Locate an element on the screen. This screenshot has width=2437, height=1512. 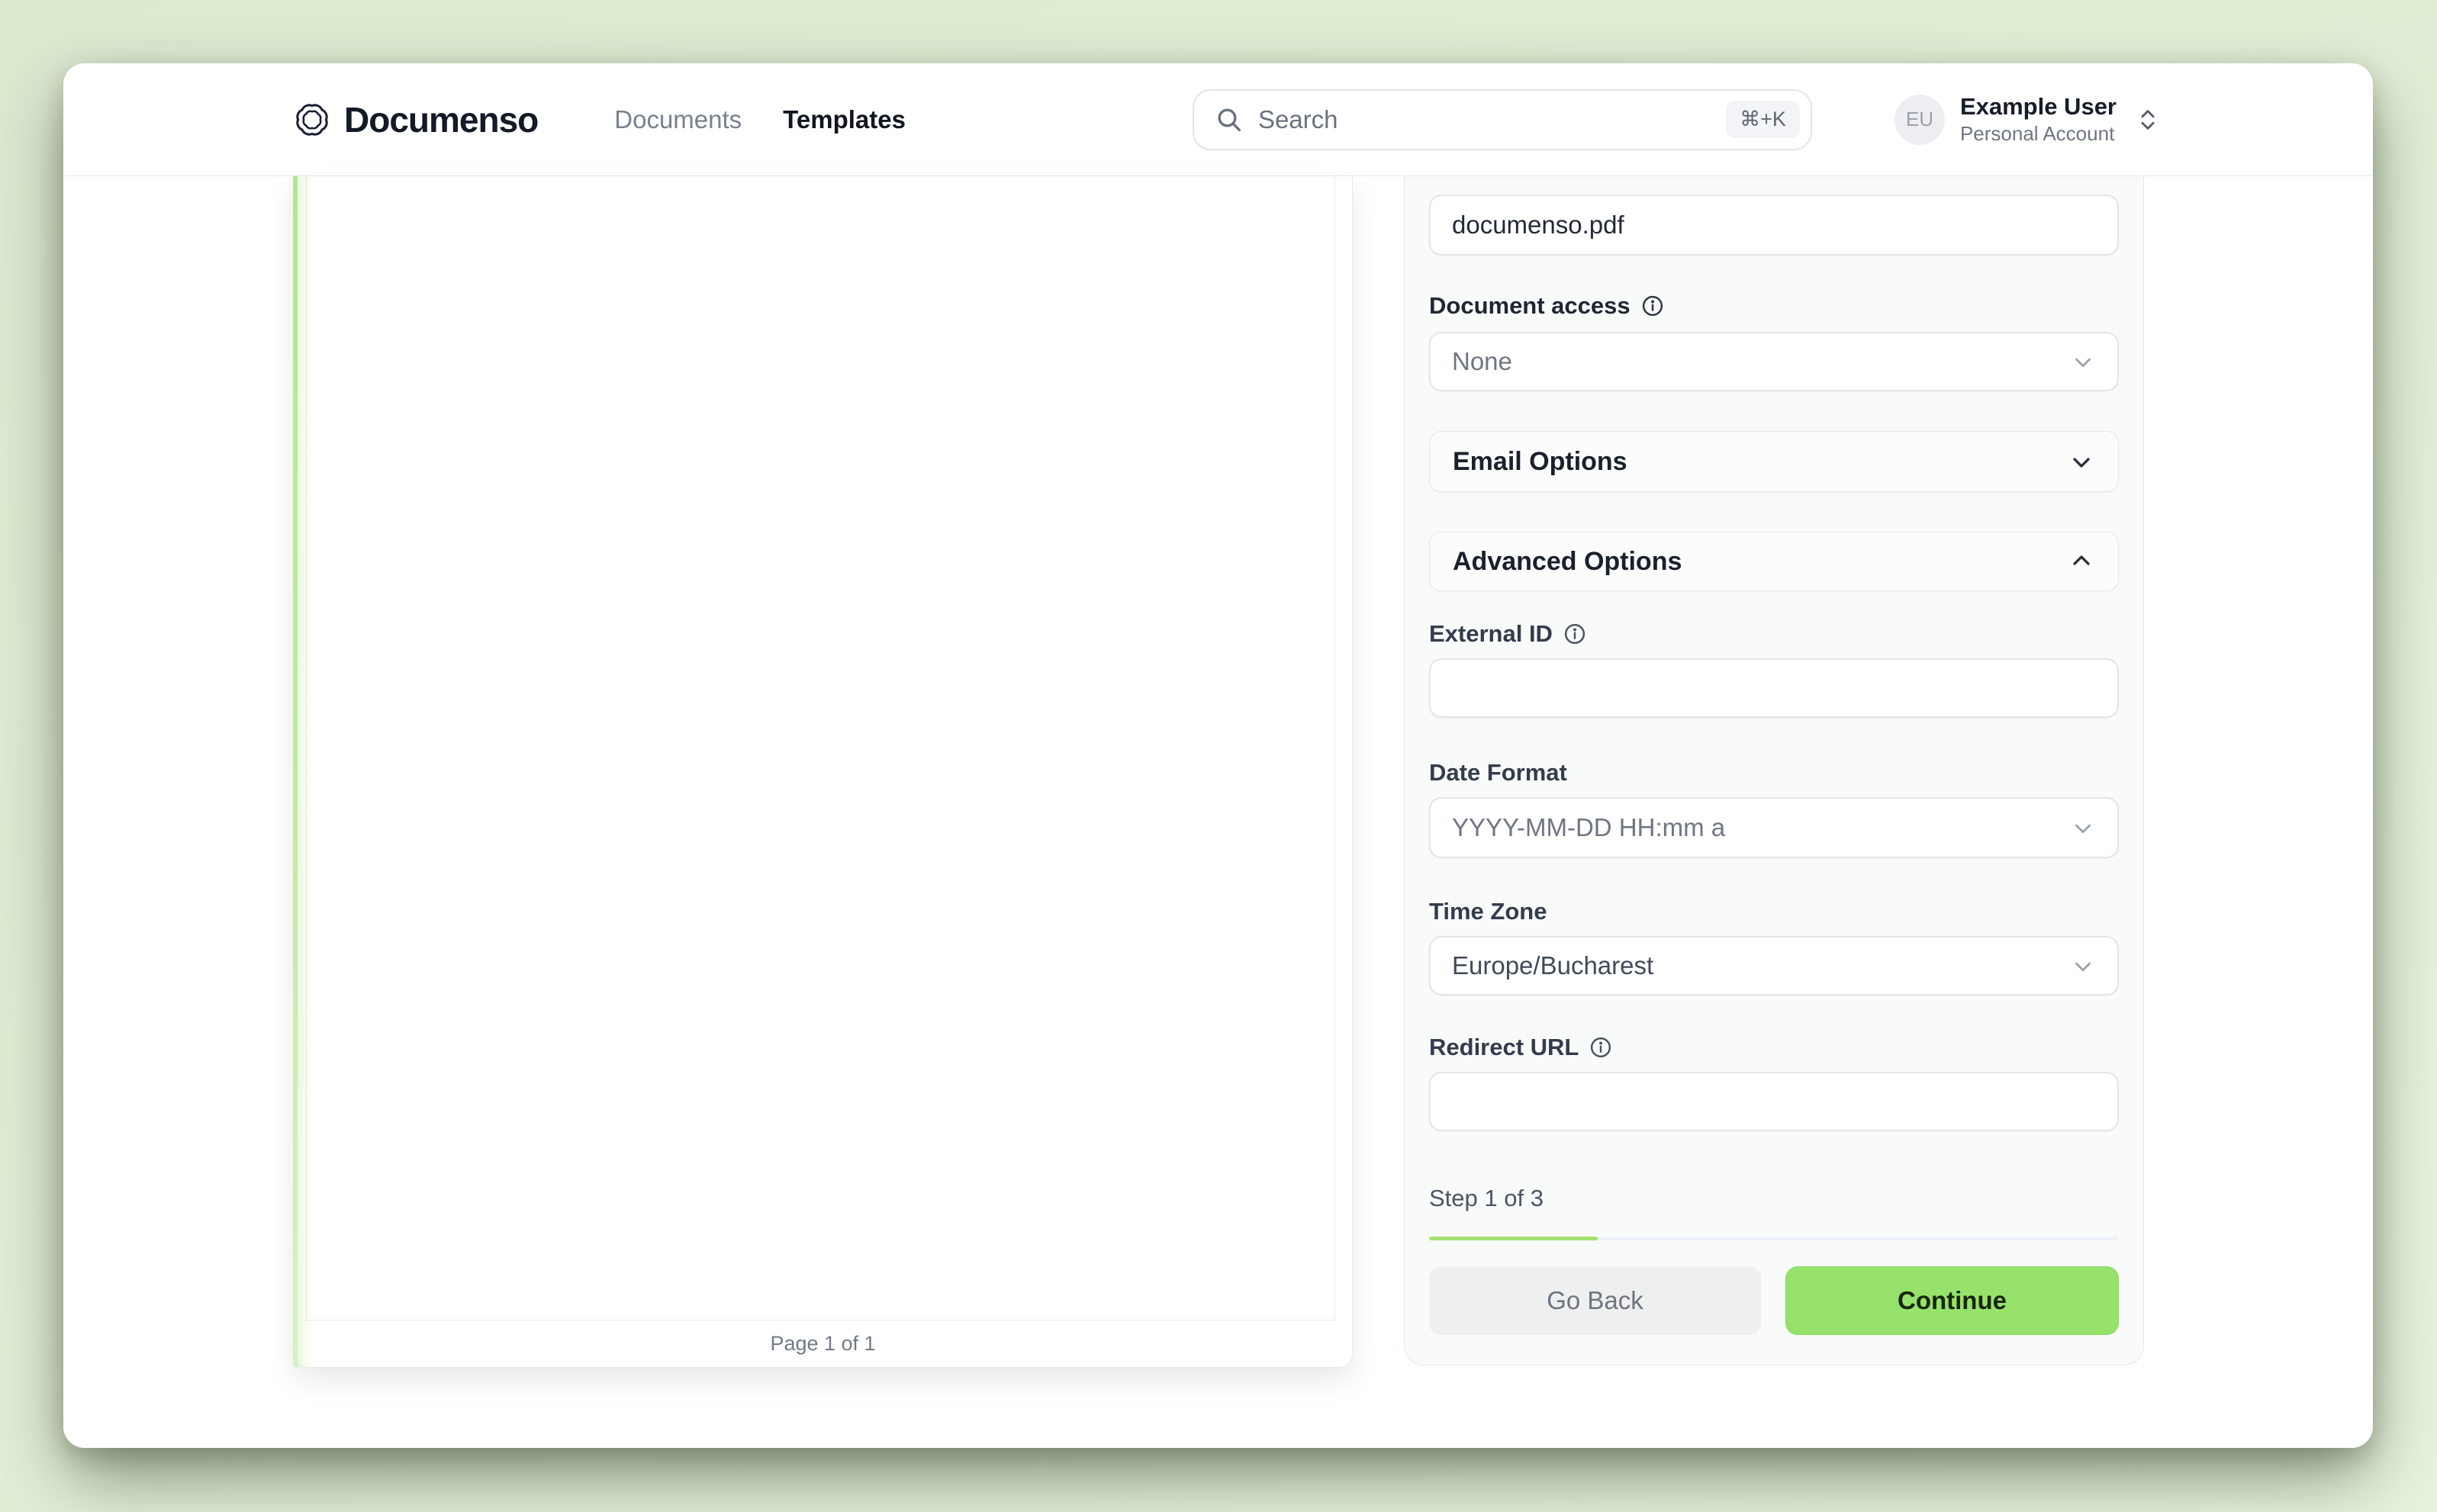
avatar: EU is located at coordinates (1919, 120).